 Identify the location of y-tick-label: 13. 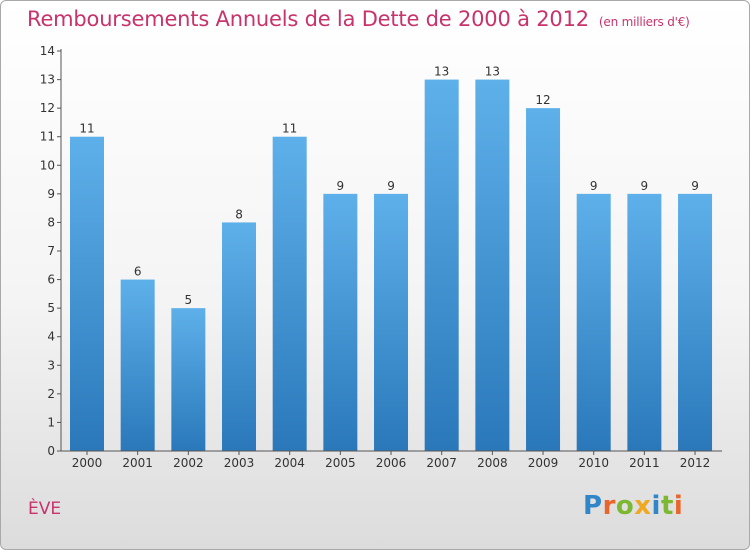
(47, 80).